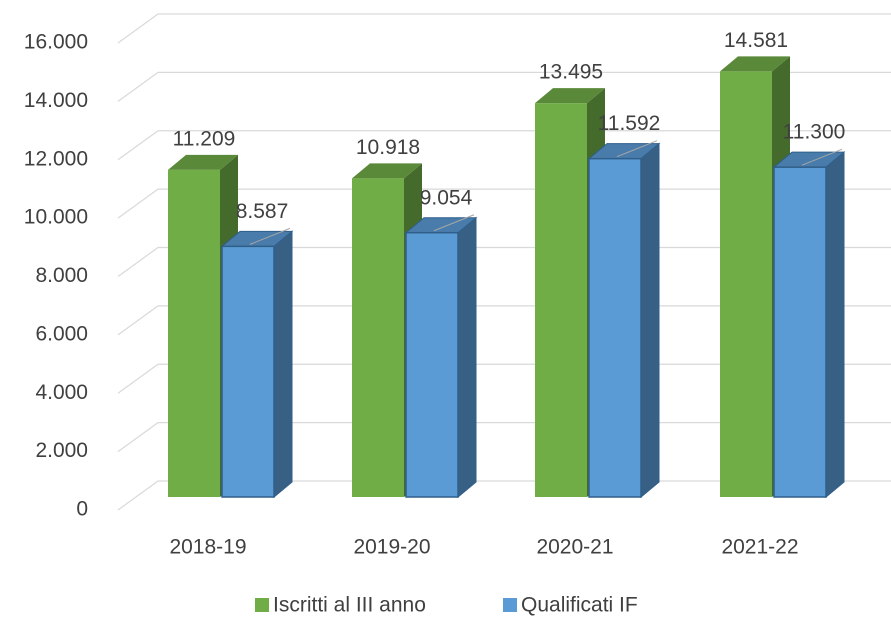 Image resolution: width=891 pixels, height=624 pixels. Describe the element at coordinates (388, 147) in the screenshot. I see `data-label: 10.918` at that location.